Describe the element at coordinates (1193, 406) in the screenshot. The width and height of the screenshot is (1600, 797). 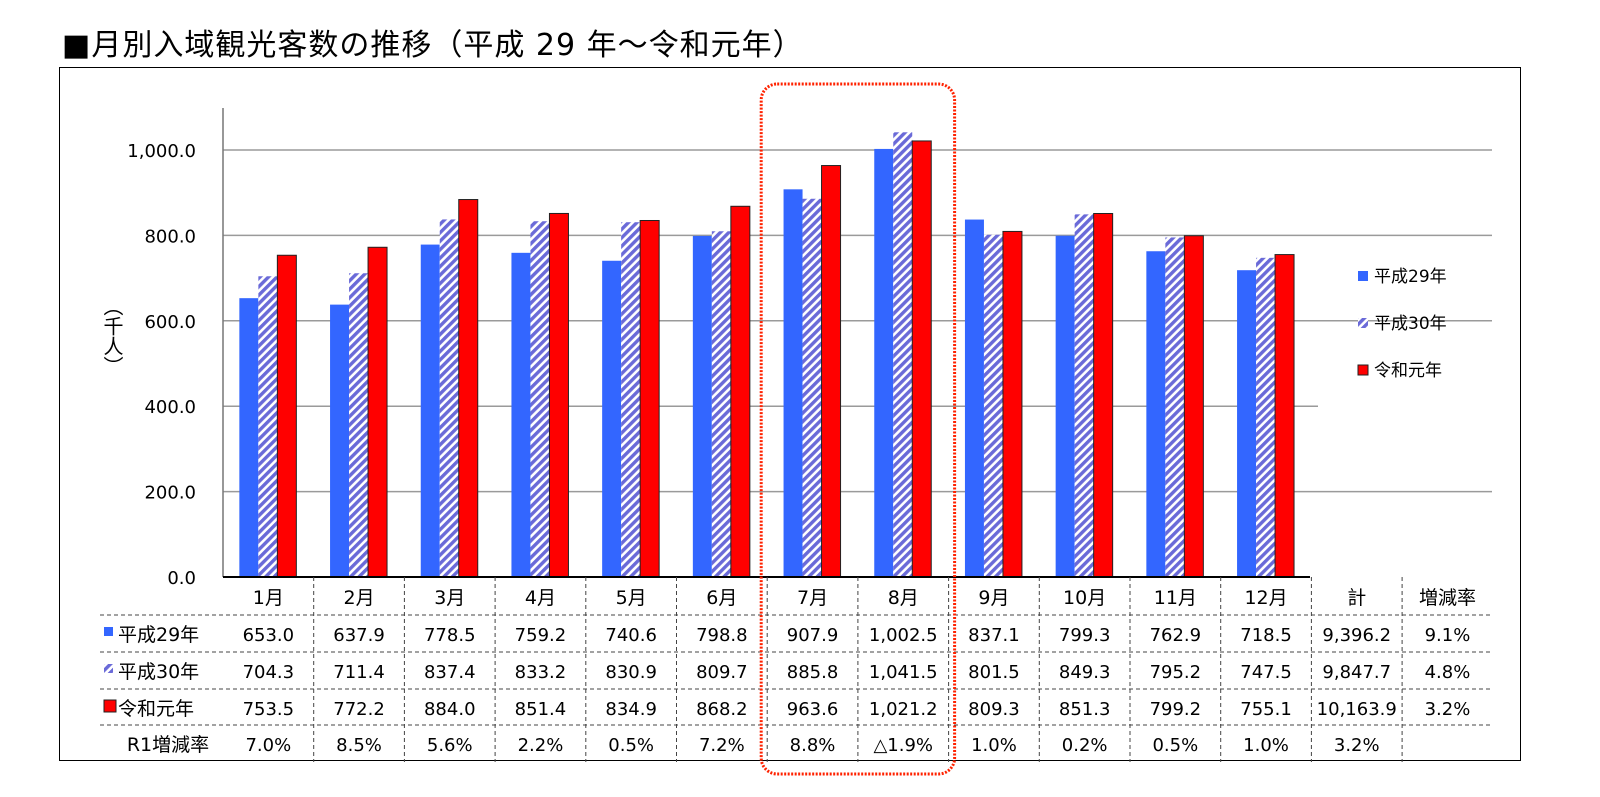
I see `bar-令和元年-11月` at that location.